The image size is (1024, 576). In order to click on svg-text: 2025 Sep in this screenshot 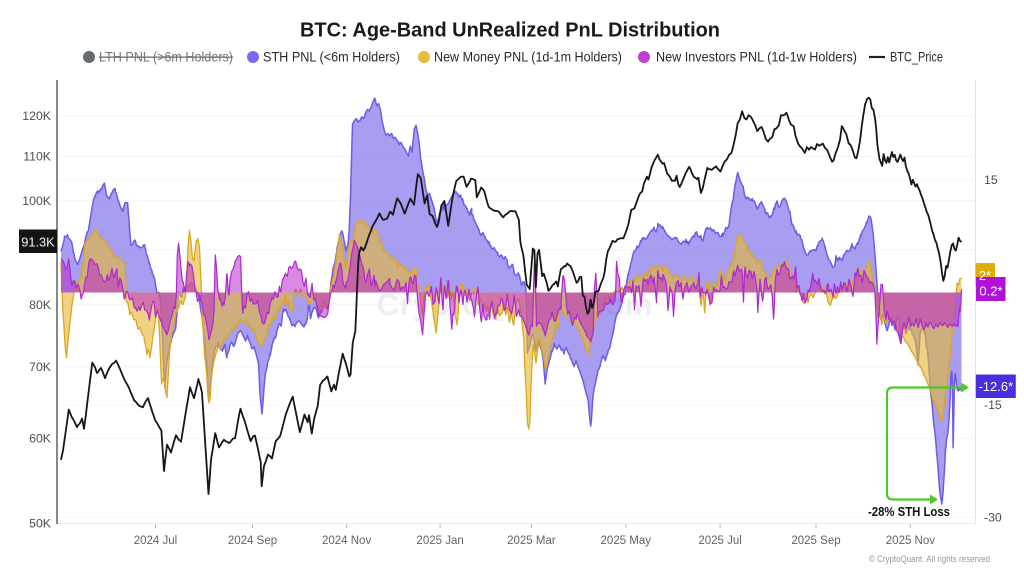, I will do `click(815, 541)`.